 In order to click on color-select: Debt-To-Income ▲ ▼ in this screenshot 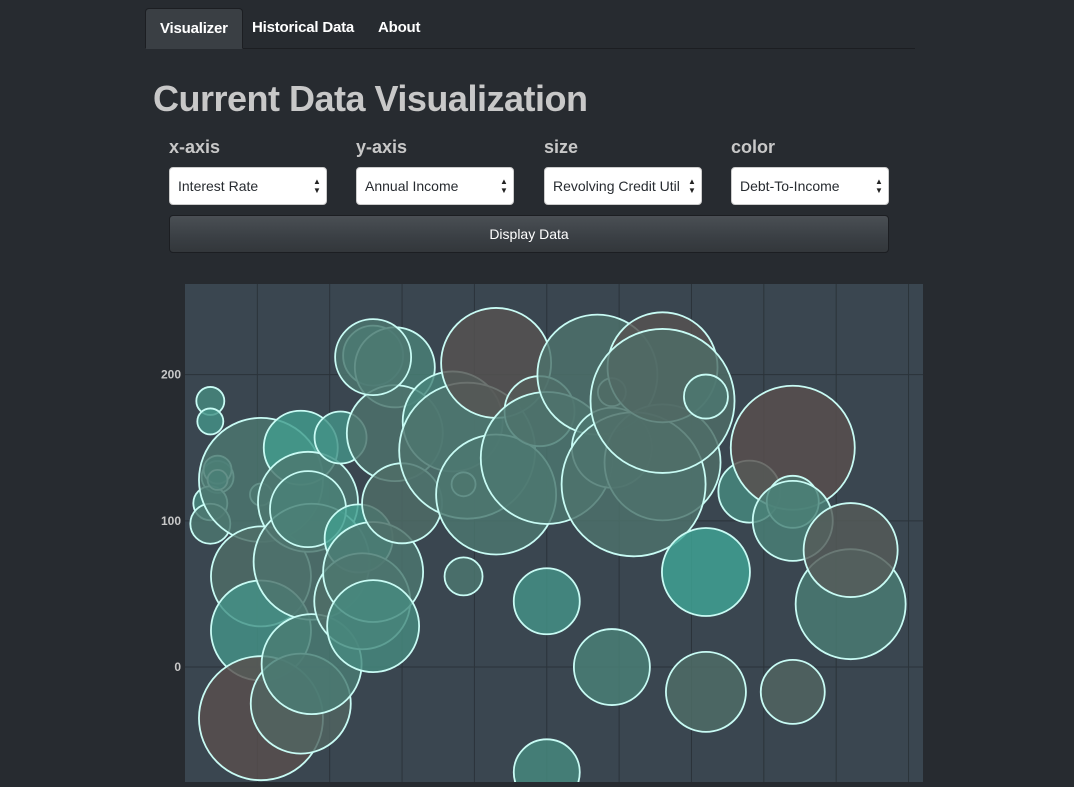, I will do `click(810, 186)`.